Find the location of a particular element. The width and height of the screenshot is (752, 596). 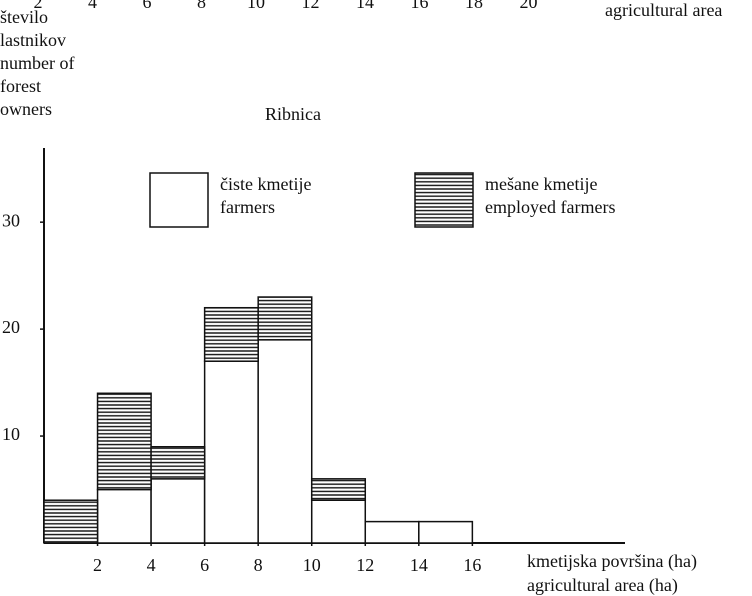

y-axis-label: owners is located at coordinates (26, 109).